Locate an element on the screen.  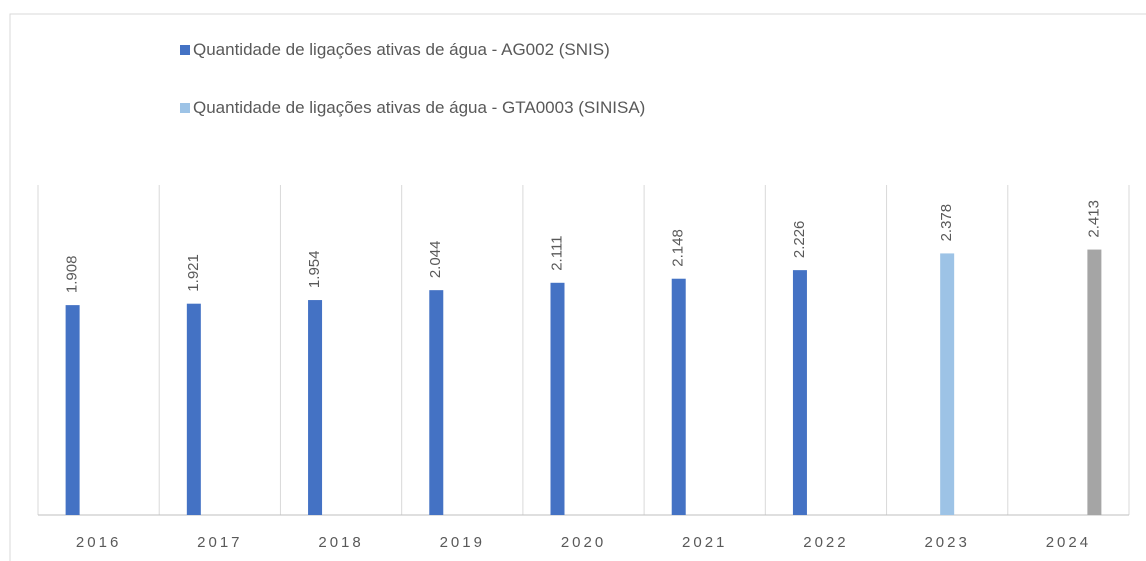
data-label: 1.908 is located at coordinates (72, 275).